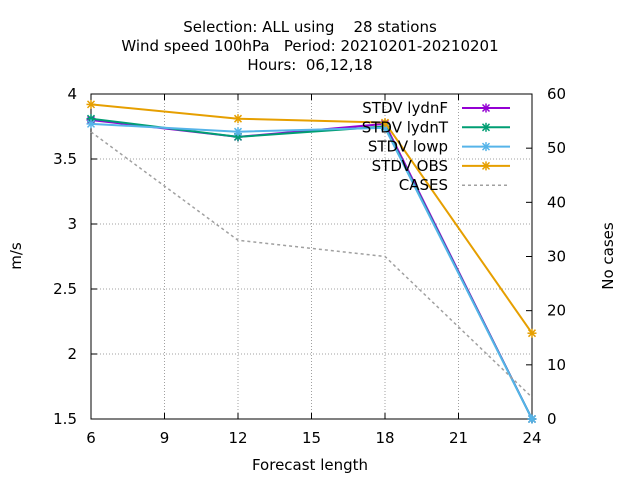 The image size is (640, 480). What do you see at coordinates (310, 465) in the screenshot?
I see `x-axis-label: Forecast length` at bounding box center [310, 465].